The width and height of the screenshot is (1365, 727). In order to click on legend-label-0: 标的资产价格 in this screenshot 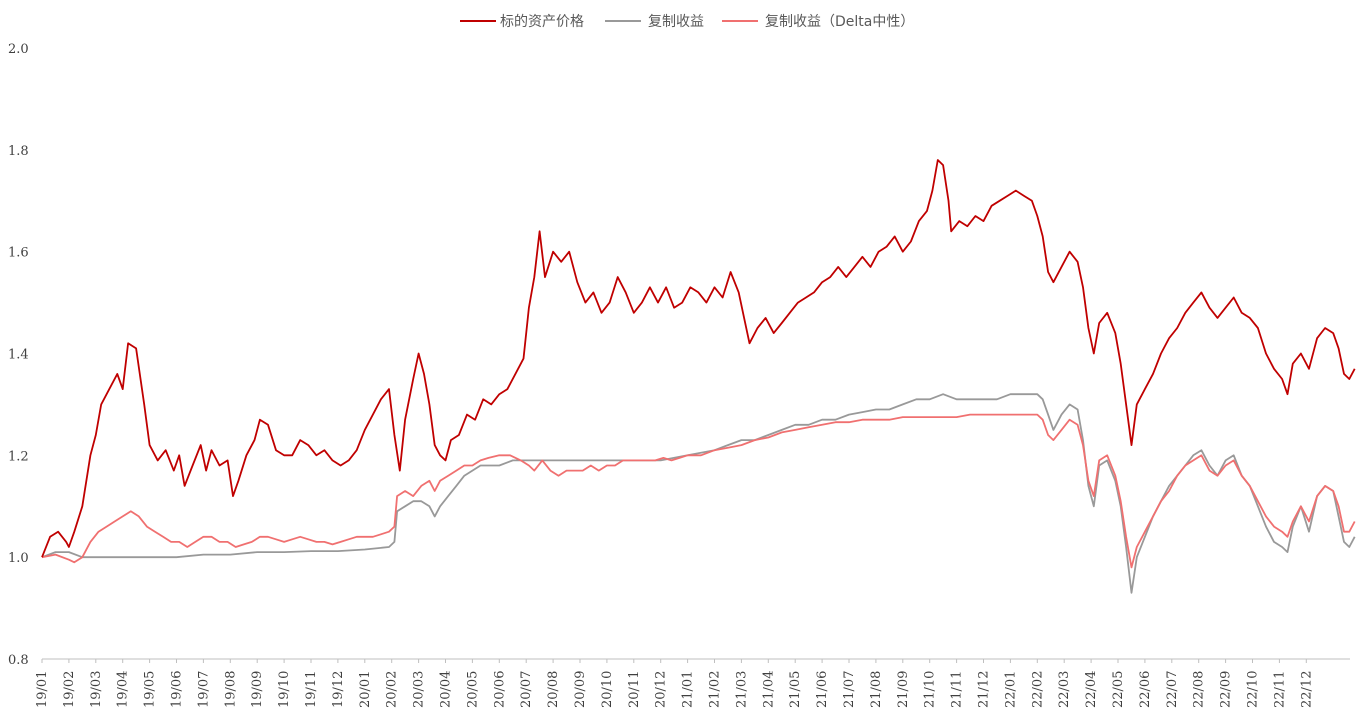, I will do `click(542, 22)`.